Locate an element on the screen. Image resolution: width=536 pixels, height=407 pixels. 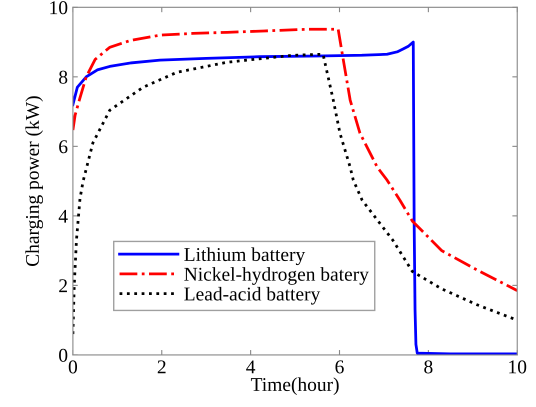
x-tick-label: 4 is located at coordinates (251, 367).